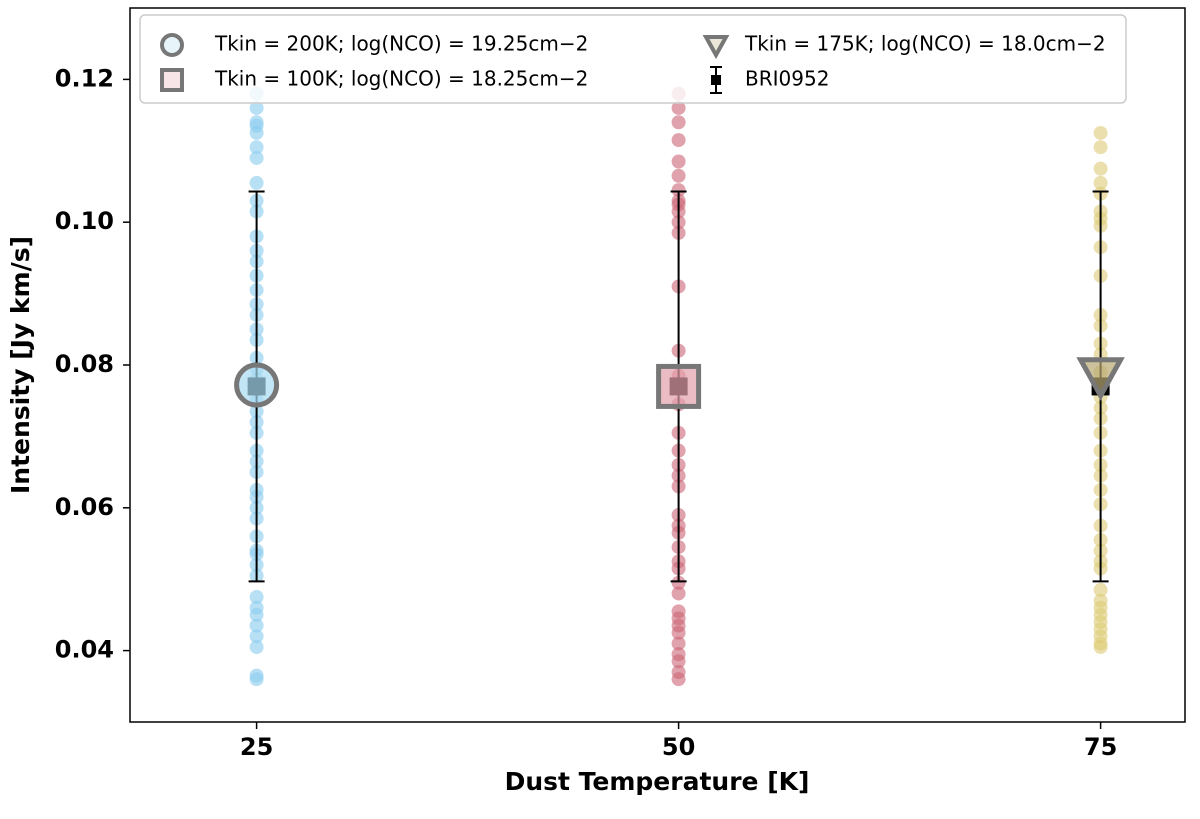  Describe the element at coordinates (1100, 747) in the screenshot. I see `x-tick-label: 75` at that location.